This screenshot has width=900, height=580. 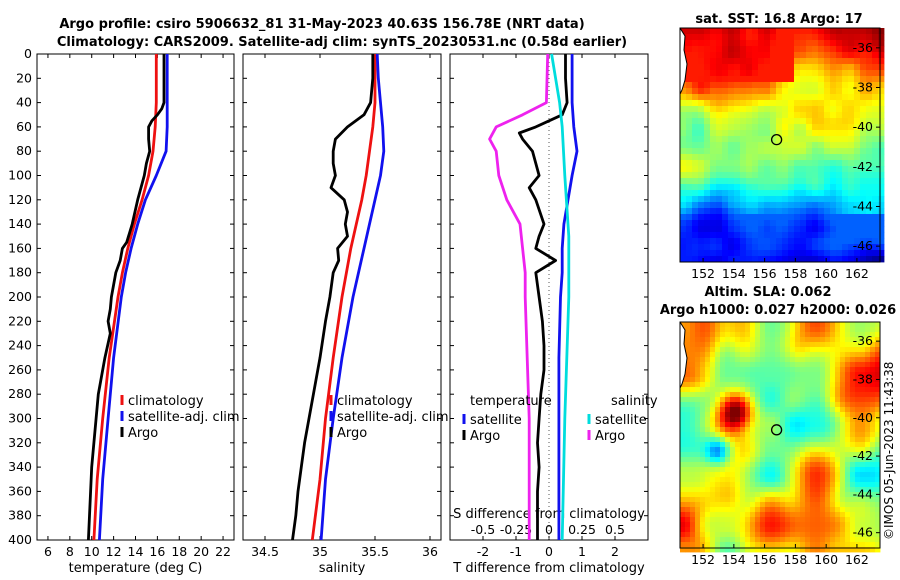 What do you see at coordinates (780, 435) in the screenshot?
I see `sla-frame` at bounding box center [780, 435].